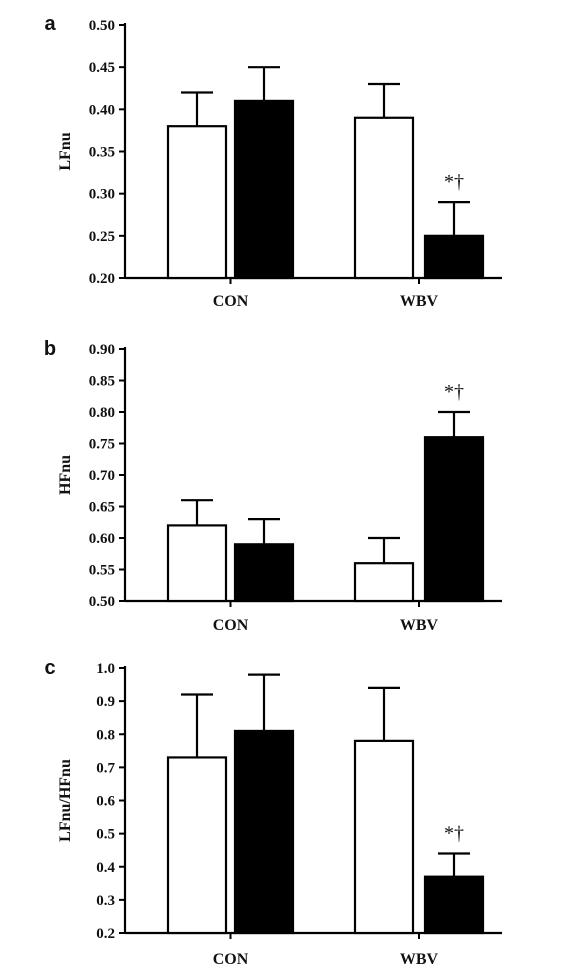 The image size is (582, 980). Describe the element at coordinates (105, 702) in the screenshot. I see `y-tick-label: 0.9` at that location.